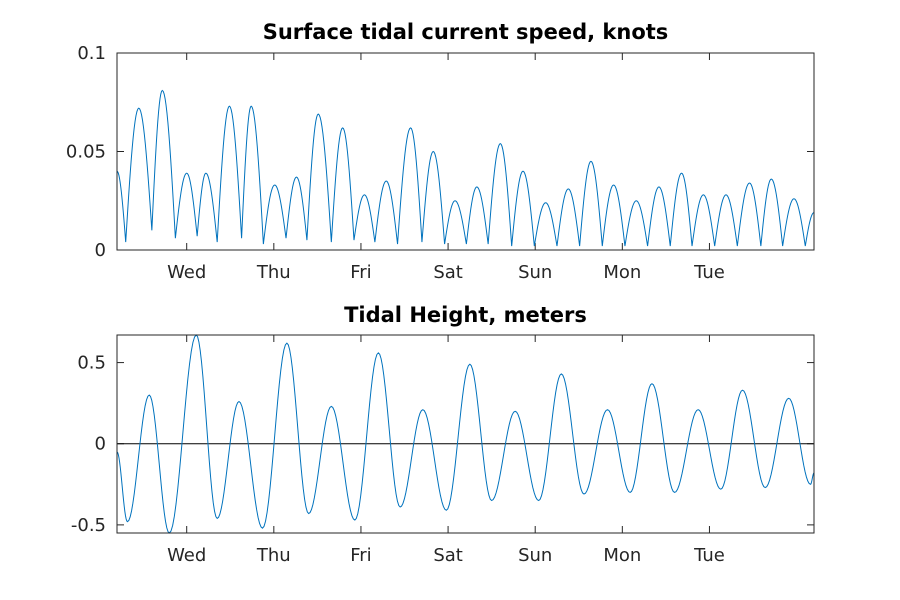 Image resolution: width=900 pixels, height=600 pixels. What do you see at coordinates (88, 525) in the screenshot?
I see `y-tick-label: -0.5` at bounding box center [88, 525].